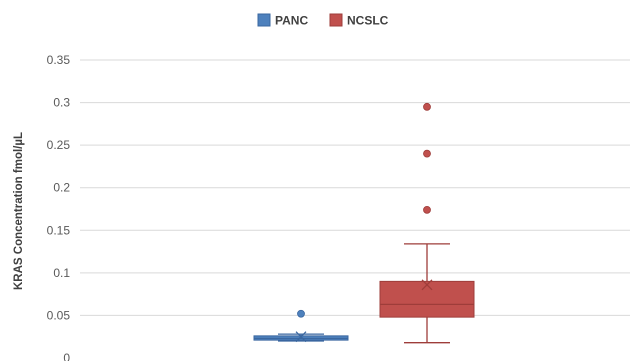  What do you see at coordinates (19, 211) in the screenshot?
I see `y-axis-title: KRAS Concentration fmol/µL` at bounding box center [19, 211].